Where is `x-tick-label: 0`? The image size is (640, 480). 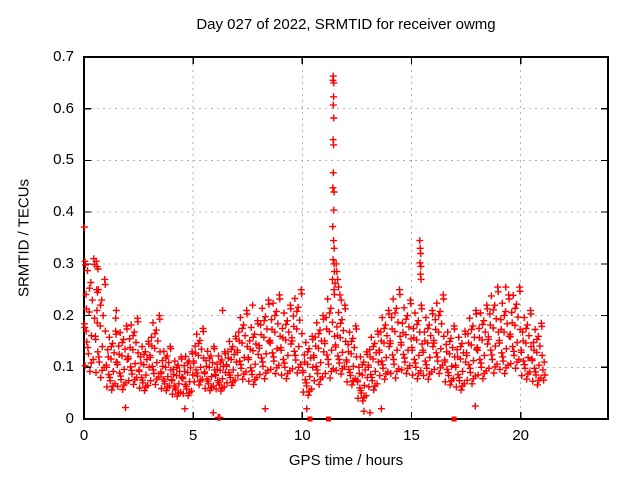
x-tick-label: 0 is located at coordinates (84, 435).